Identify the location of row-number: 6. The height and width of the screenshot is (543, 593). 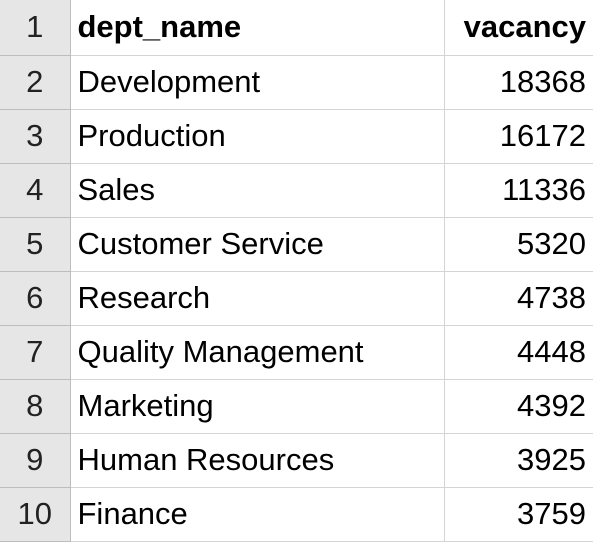
(35, 298).